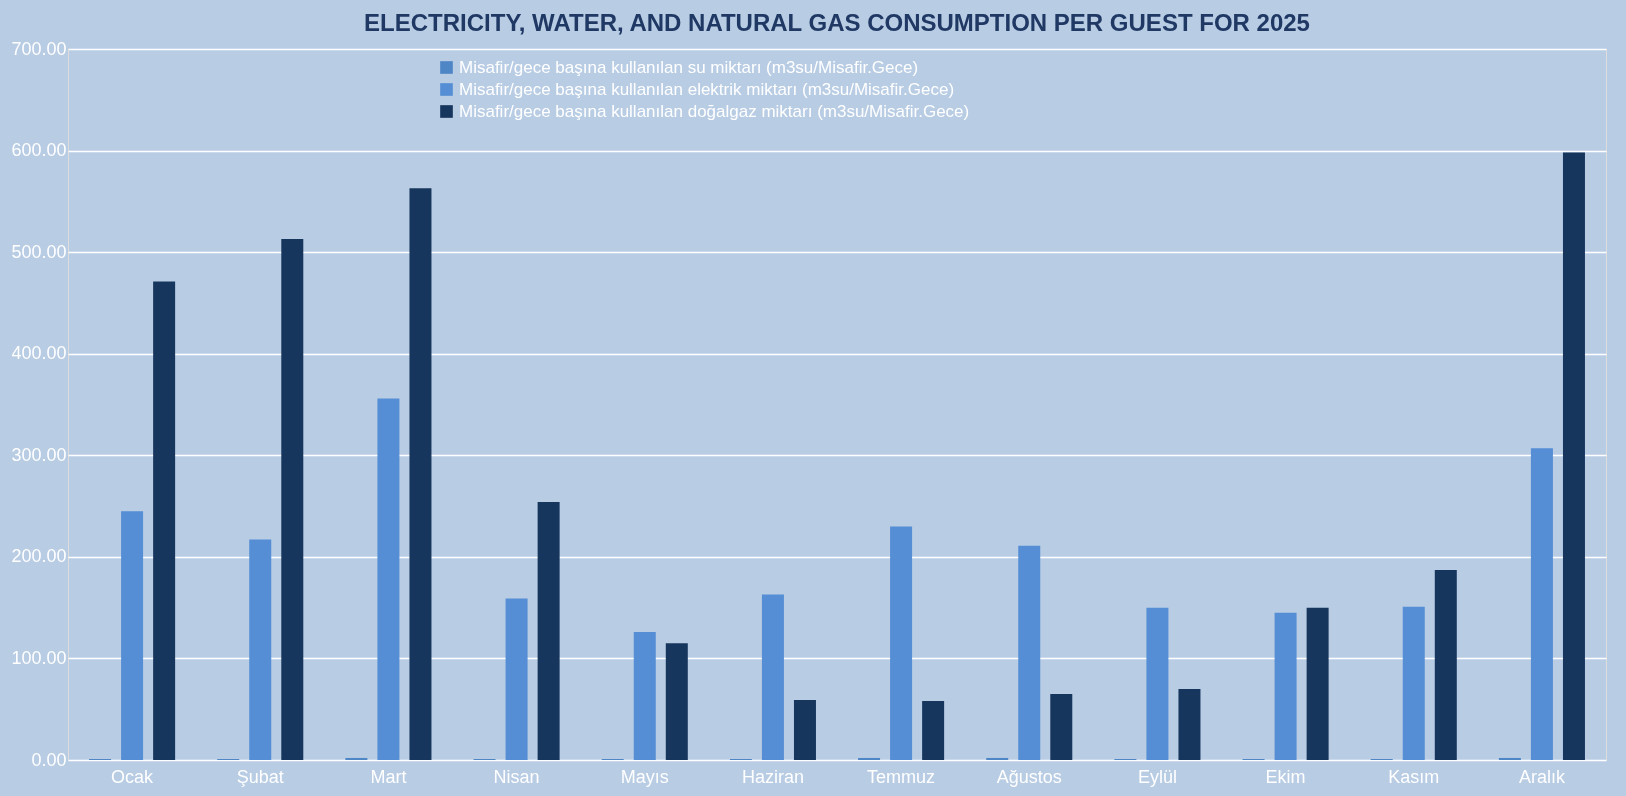 This screenshot has width=1626, height=796. I want to click on y-tick-label: 600.00, so click(39, 150).